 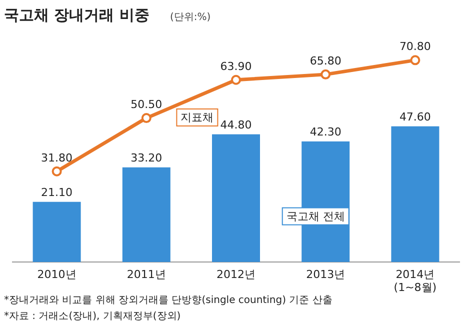 I want to click on x-tick-label: 2014년 (1~8월), so click(x=415, y=281).